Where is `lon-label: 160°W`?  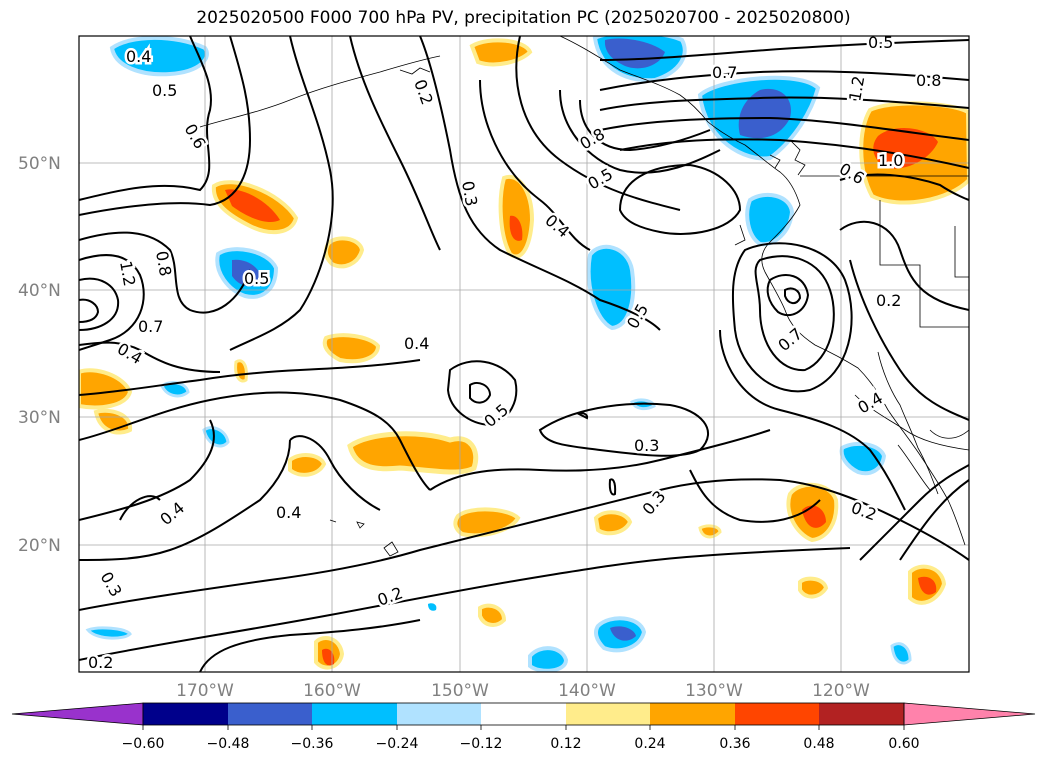 lon-label: 160°W is located at coordinates (332, 691).